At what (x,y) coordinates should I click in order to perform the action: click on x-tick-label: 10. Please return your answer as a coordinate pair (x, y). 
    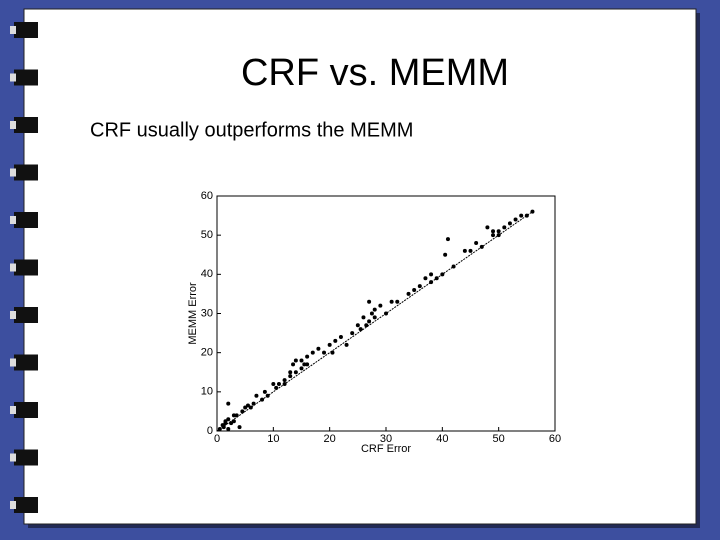
    Looking at the image, I should click on (273, 439).